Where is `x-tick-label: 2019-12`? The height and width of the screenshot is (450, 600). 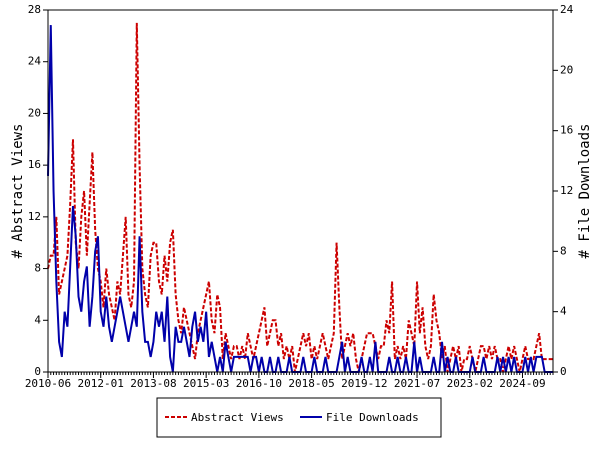 x-tick-label: 2019-12 is located at coordinates (364, 383).